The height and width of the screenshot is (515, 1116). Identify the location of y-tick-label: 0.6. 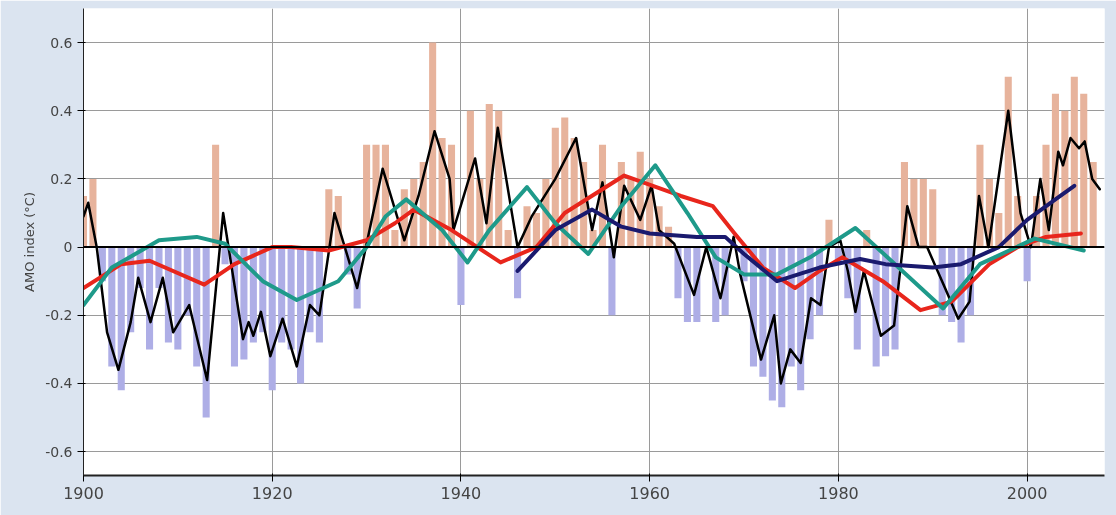
(61, 42).